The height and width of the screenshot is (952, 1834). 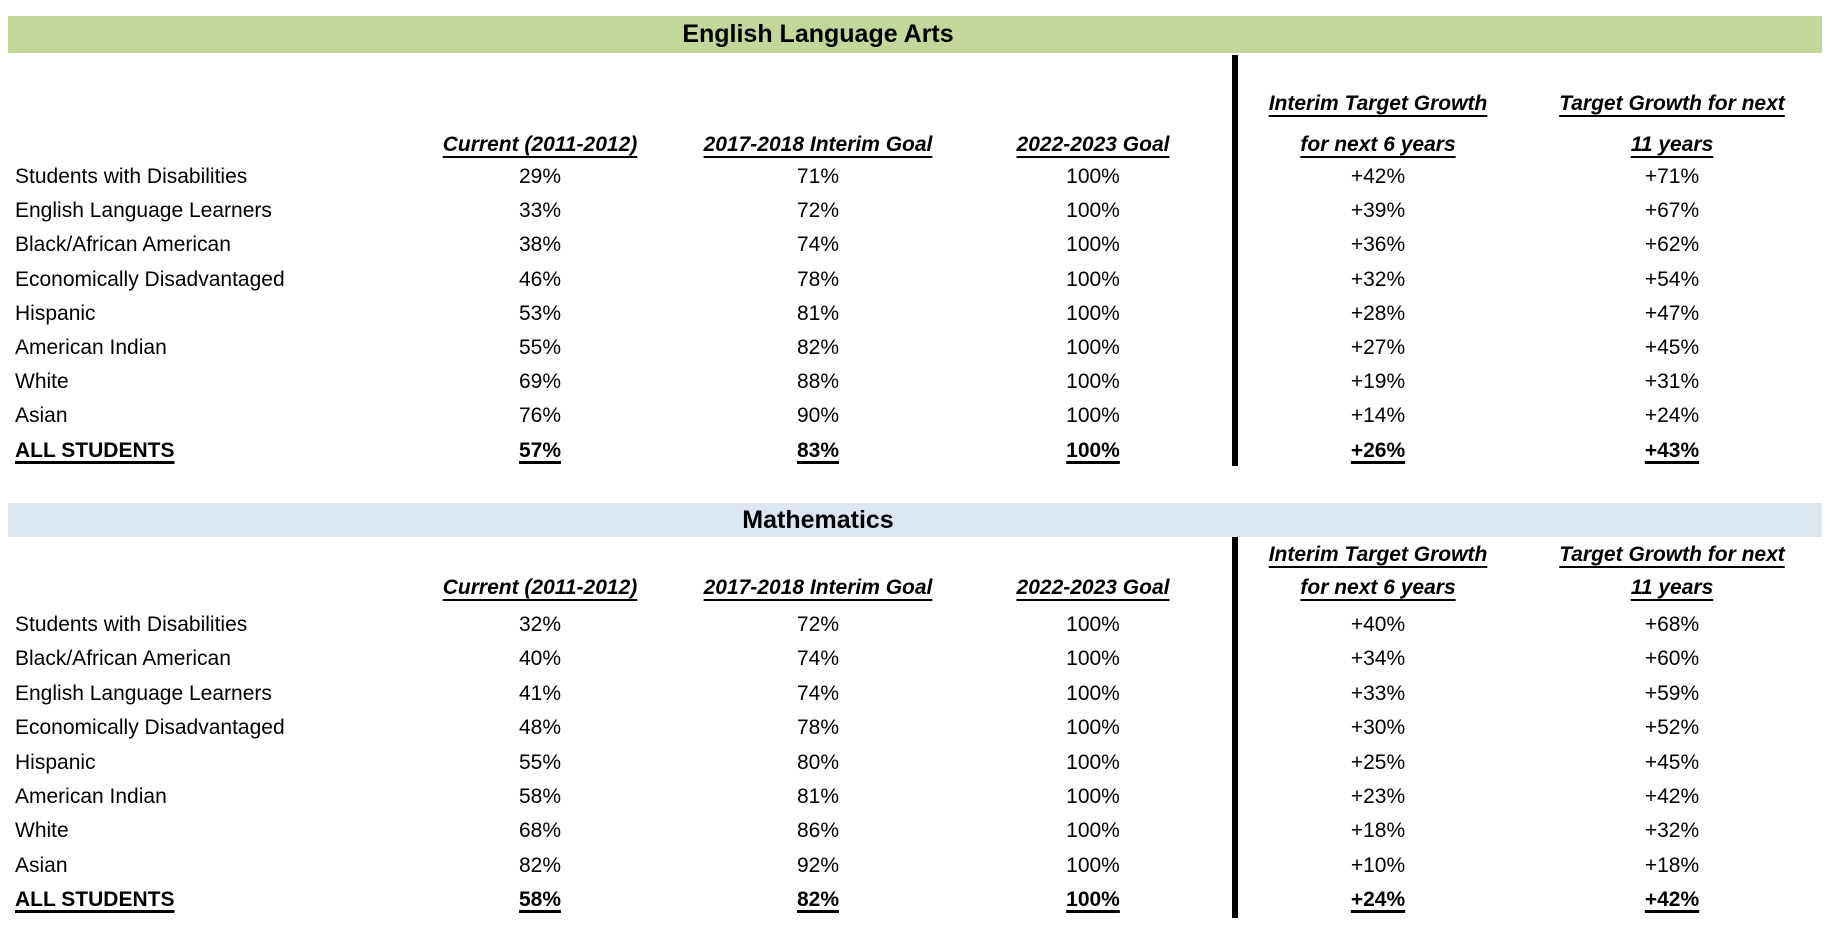 I want to click on value-cell: +60%, so click(x=1672, y=659).